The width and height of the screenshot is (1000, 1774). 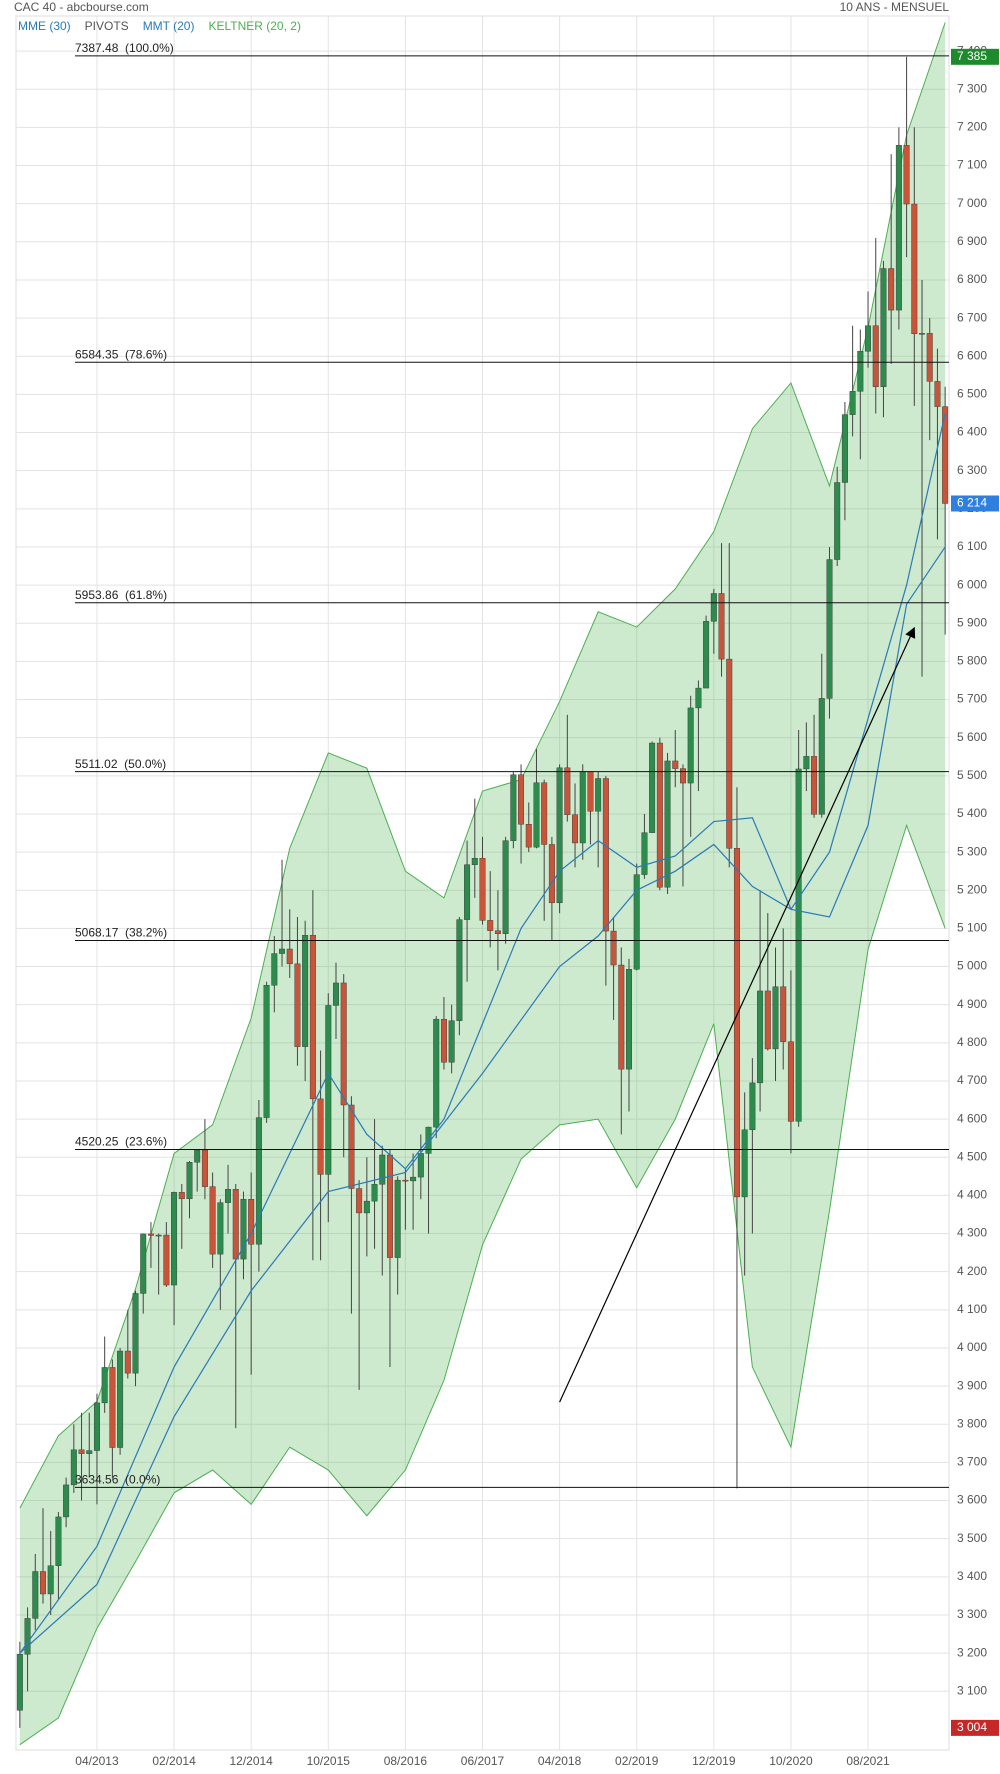 I want to click on y-tick-label: 7 000, so click(x=972, y=203).